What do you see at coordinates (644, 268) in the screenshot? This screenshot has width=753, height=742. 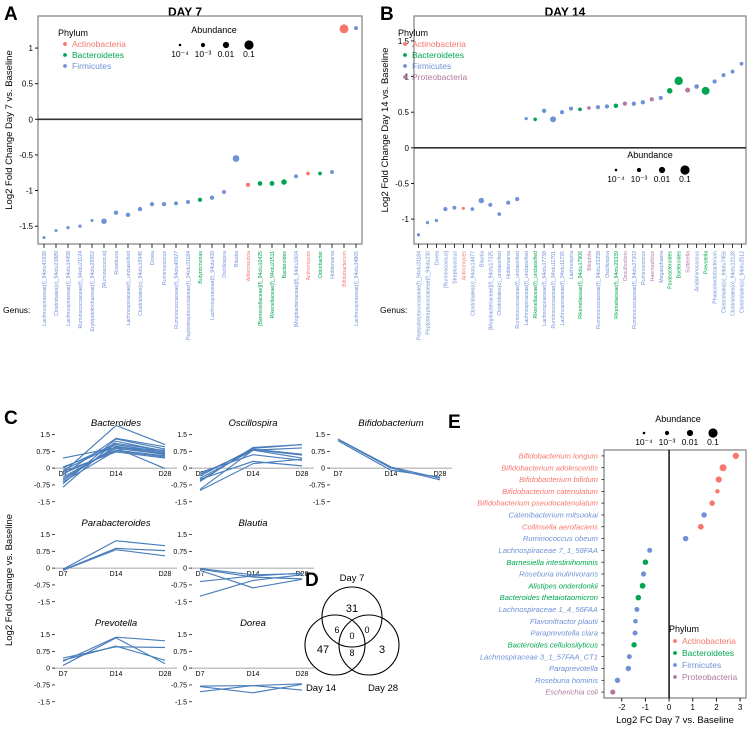 I see `genus-tick-label: Ruminococcus` at bounding box center [644, 268].